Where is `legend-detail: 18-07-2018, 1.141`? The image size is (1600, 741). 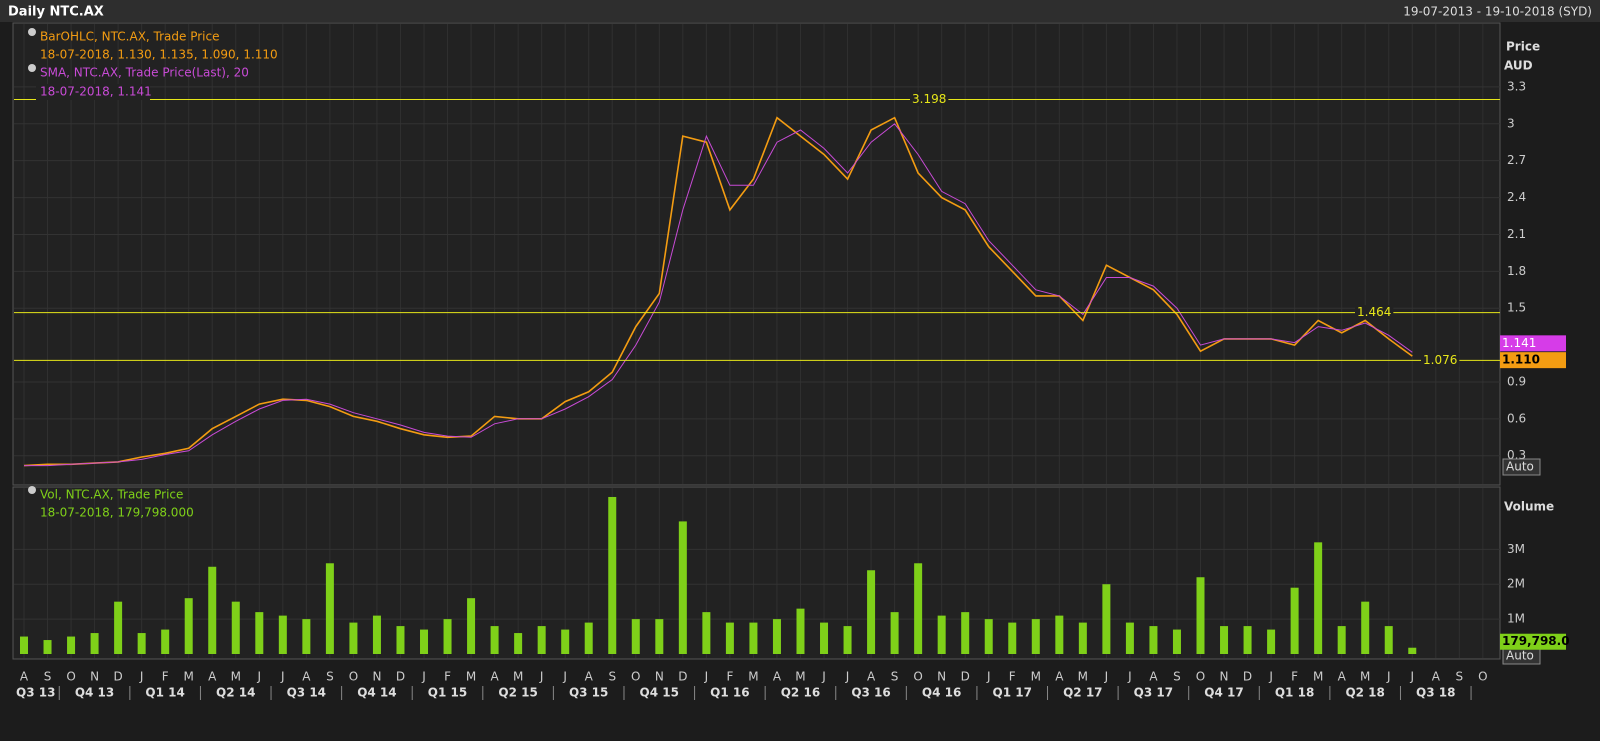
legend-detail: 18-07-2018, 1.141 is located at coordinates (96, 92).